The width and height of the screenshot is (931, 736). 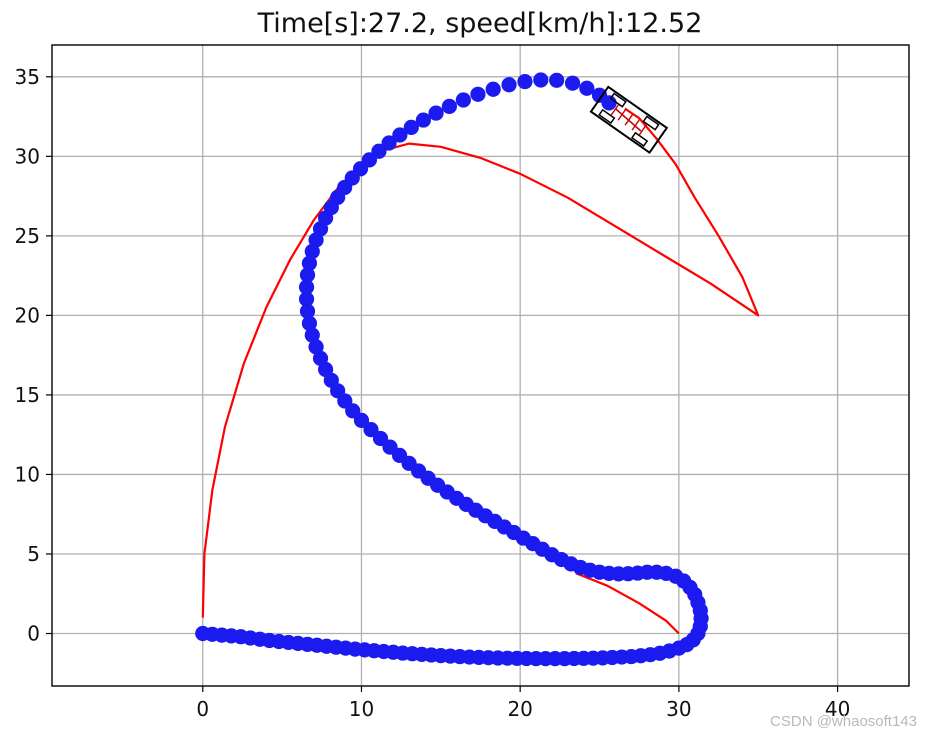 I want to click on y-tick-label: 0, so click(x=33, y=634).